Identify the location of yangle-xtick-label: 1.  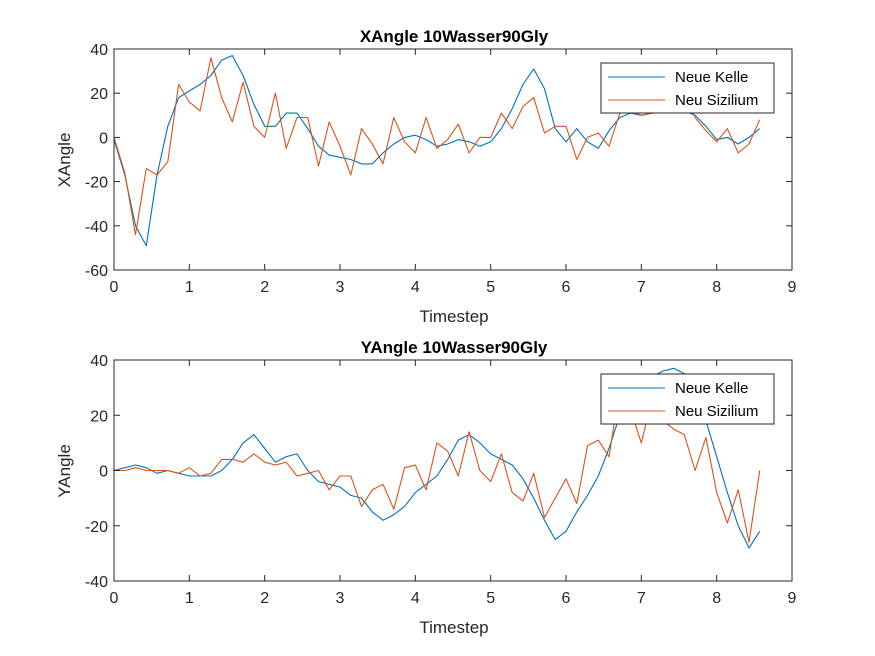
(189, 598).